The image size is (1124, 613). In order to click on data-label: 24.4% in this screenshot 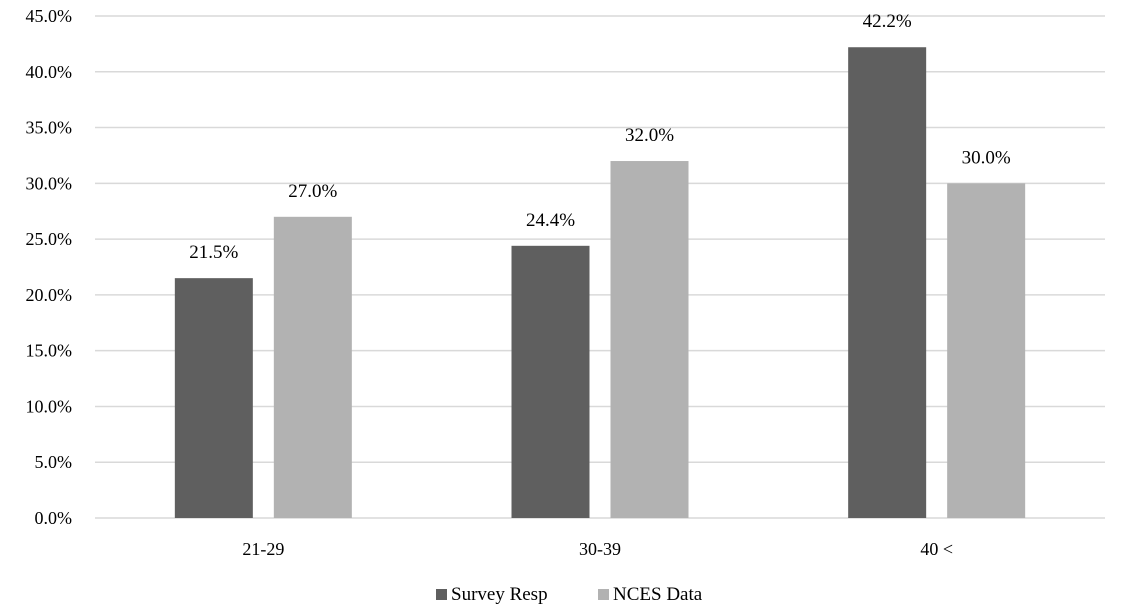, I will do `click(550, 220)`.